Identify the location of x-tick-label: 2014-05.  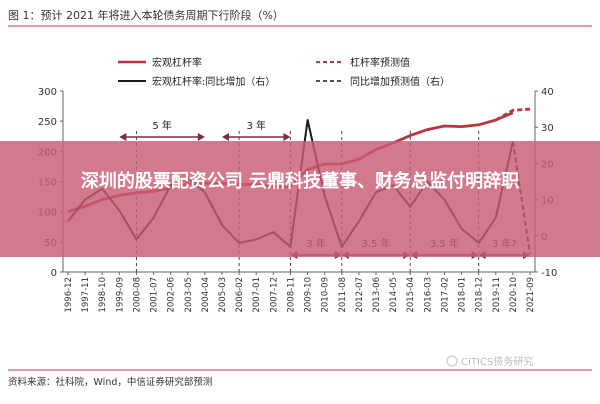
(394, 295).